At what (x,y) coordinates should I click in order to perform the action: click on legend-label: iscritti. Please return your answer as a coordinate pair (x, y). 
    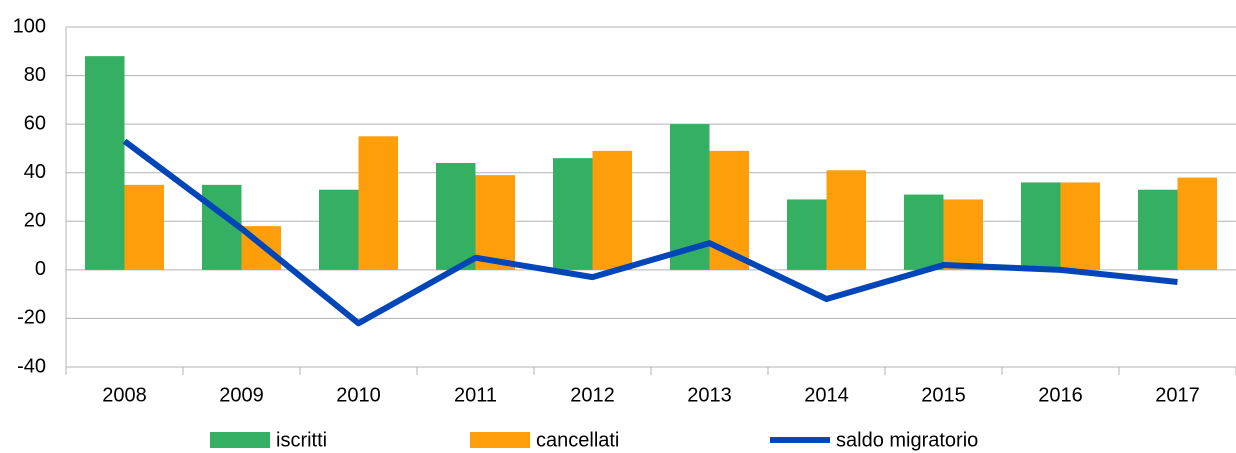
    Looking at the image, I should click on (301, 440).